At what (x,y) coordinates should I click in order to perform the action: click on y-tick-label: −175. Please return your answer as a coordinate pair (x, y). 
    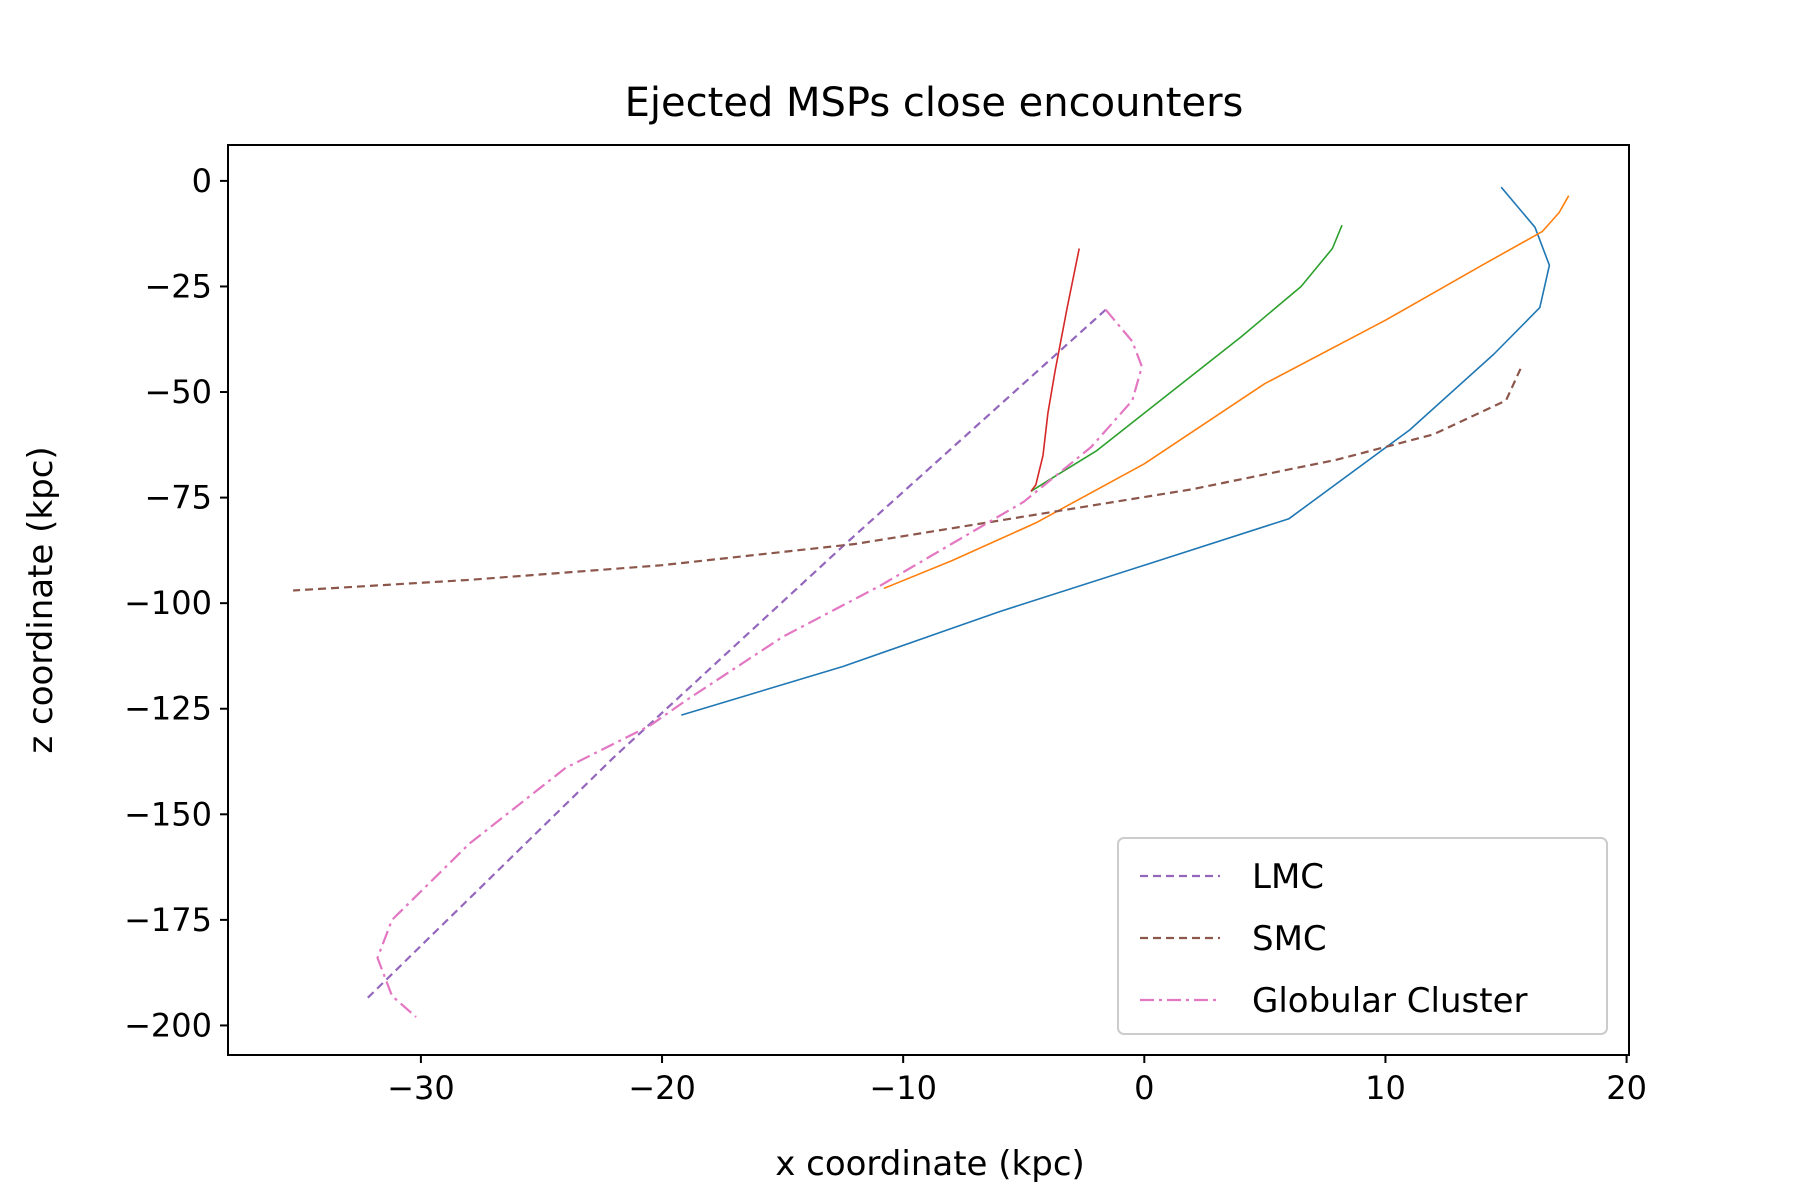
    Looking at the image, I should click on (168, 920).